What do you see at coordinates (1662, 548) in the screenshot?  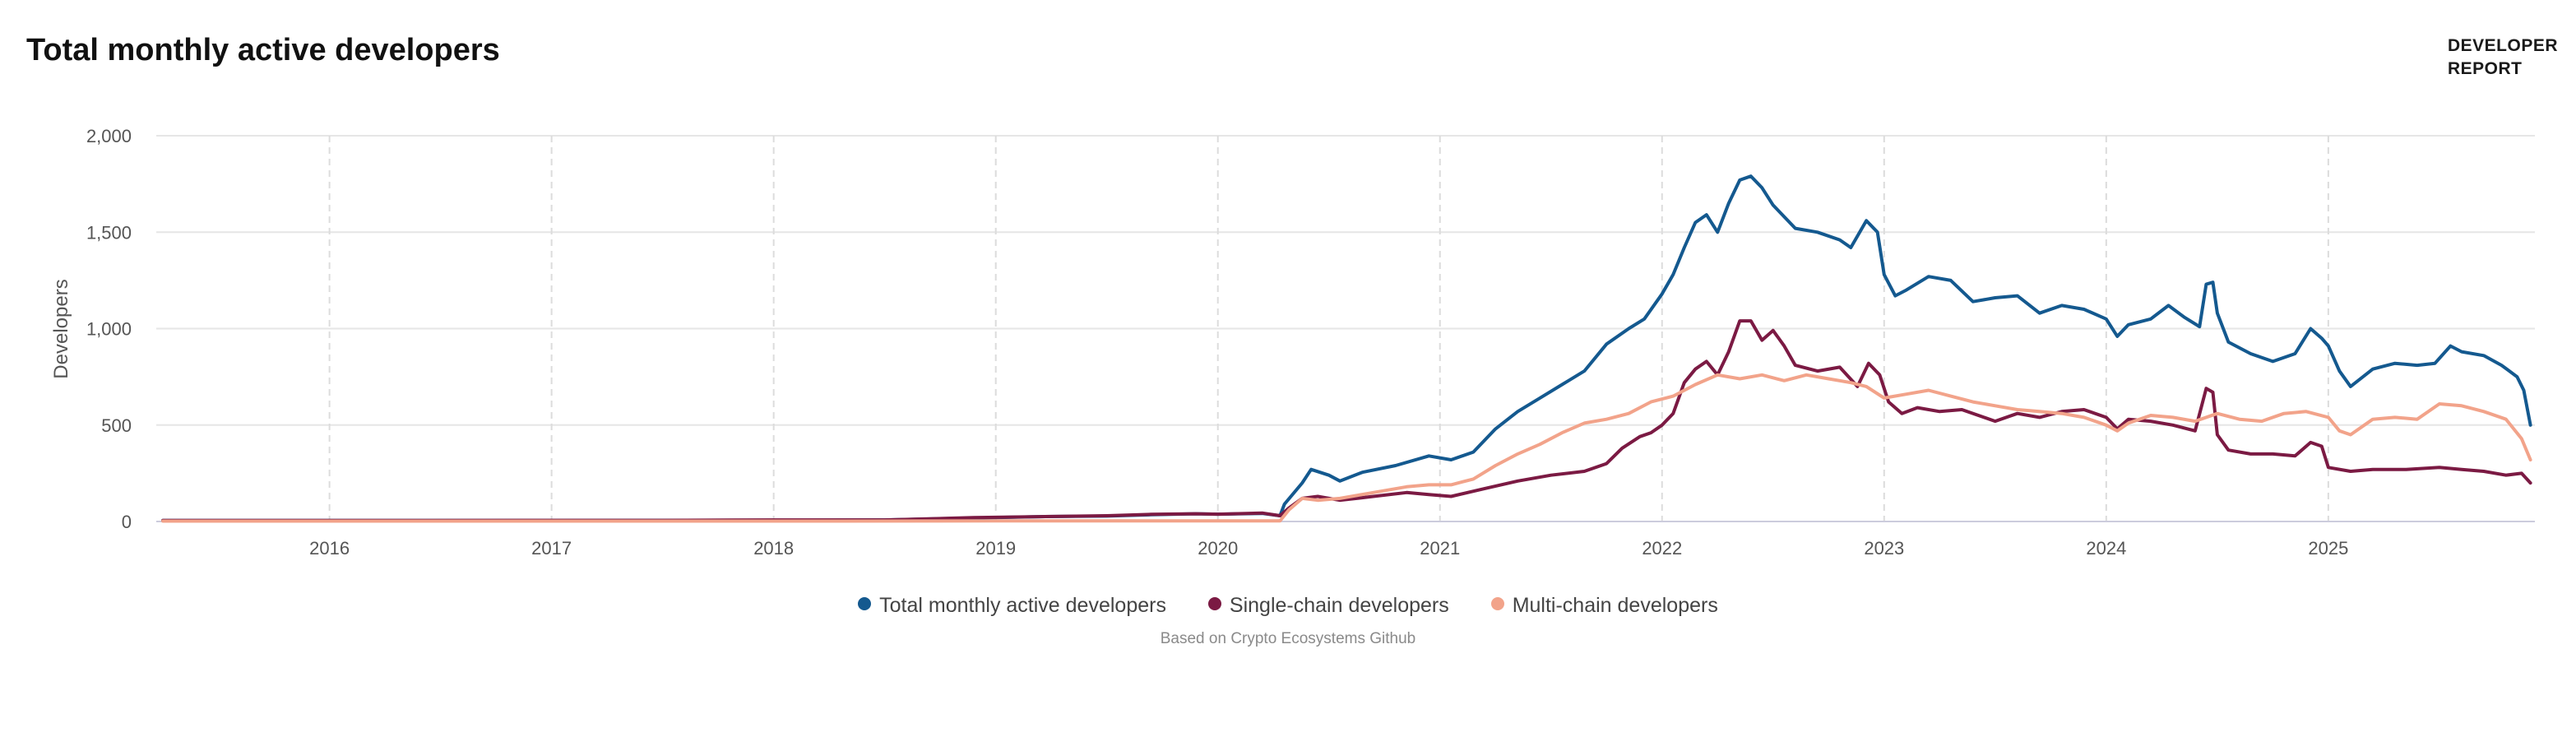 I see `x-tick-label: 2022` at bounding box center [1662, 548].